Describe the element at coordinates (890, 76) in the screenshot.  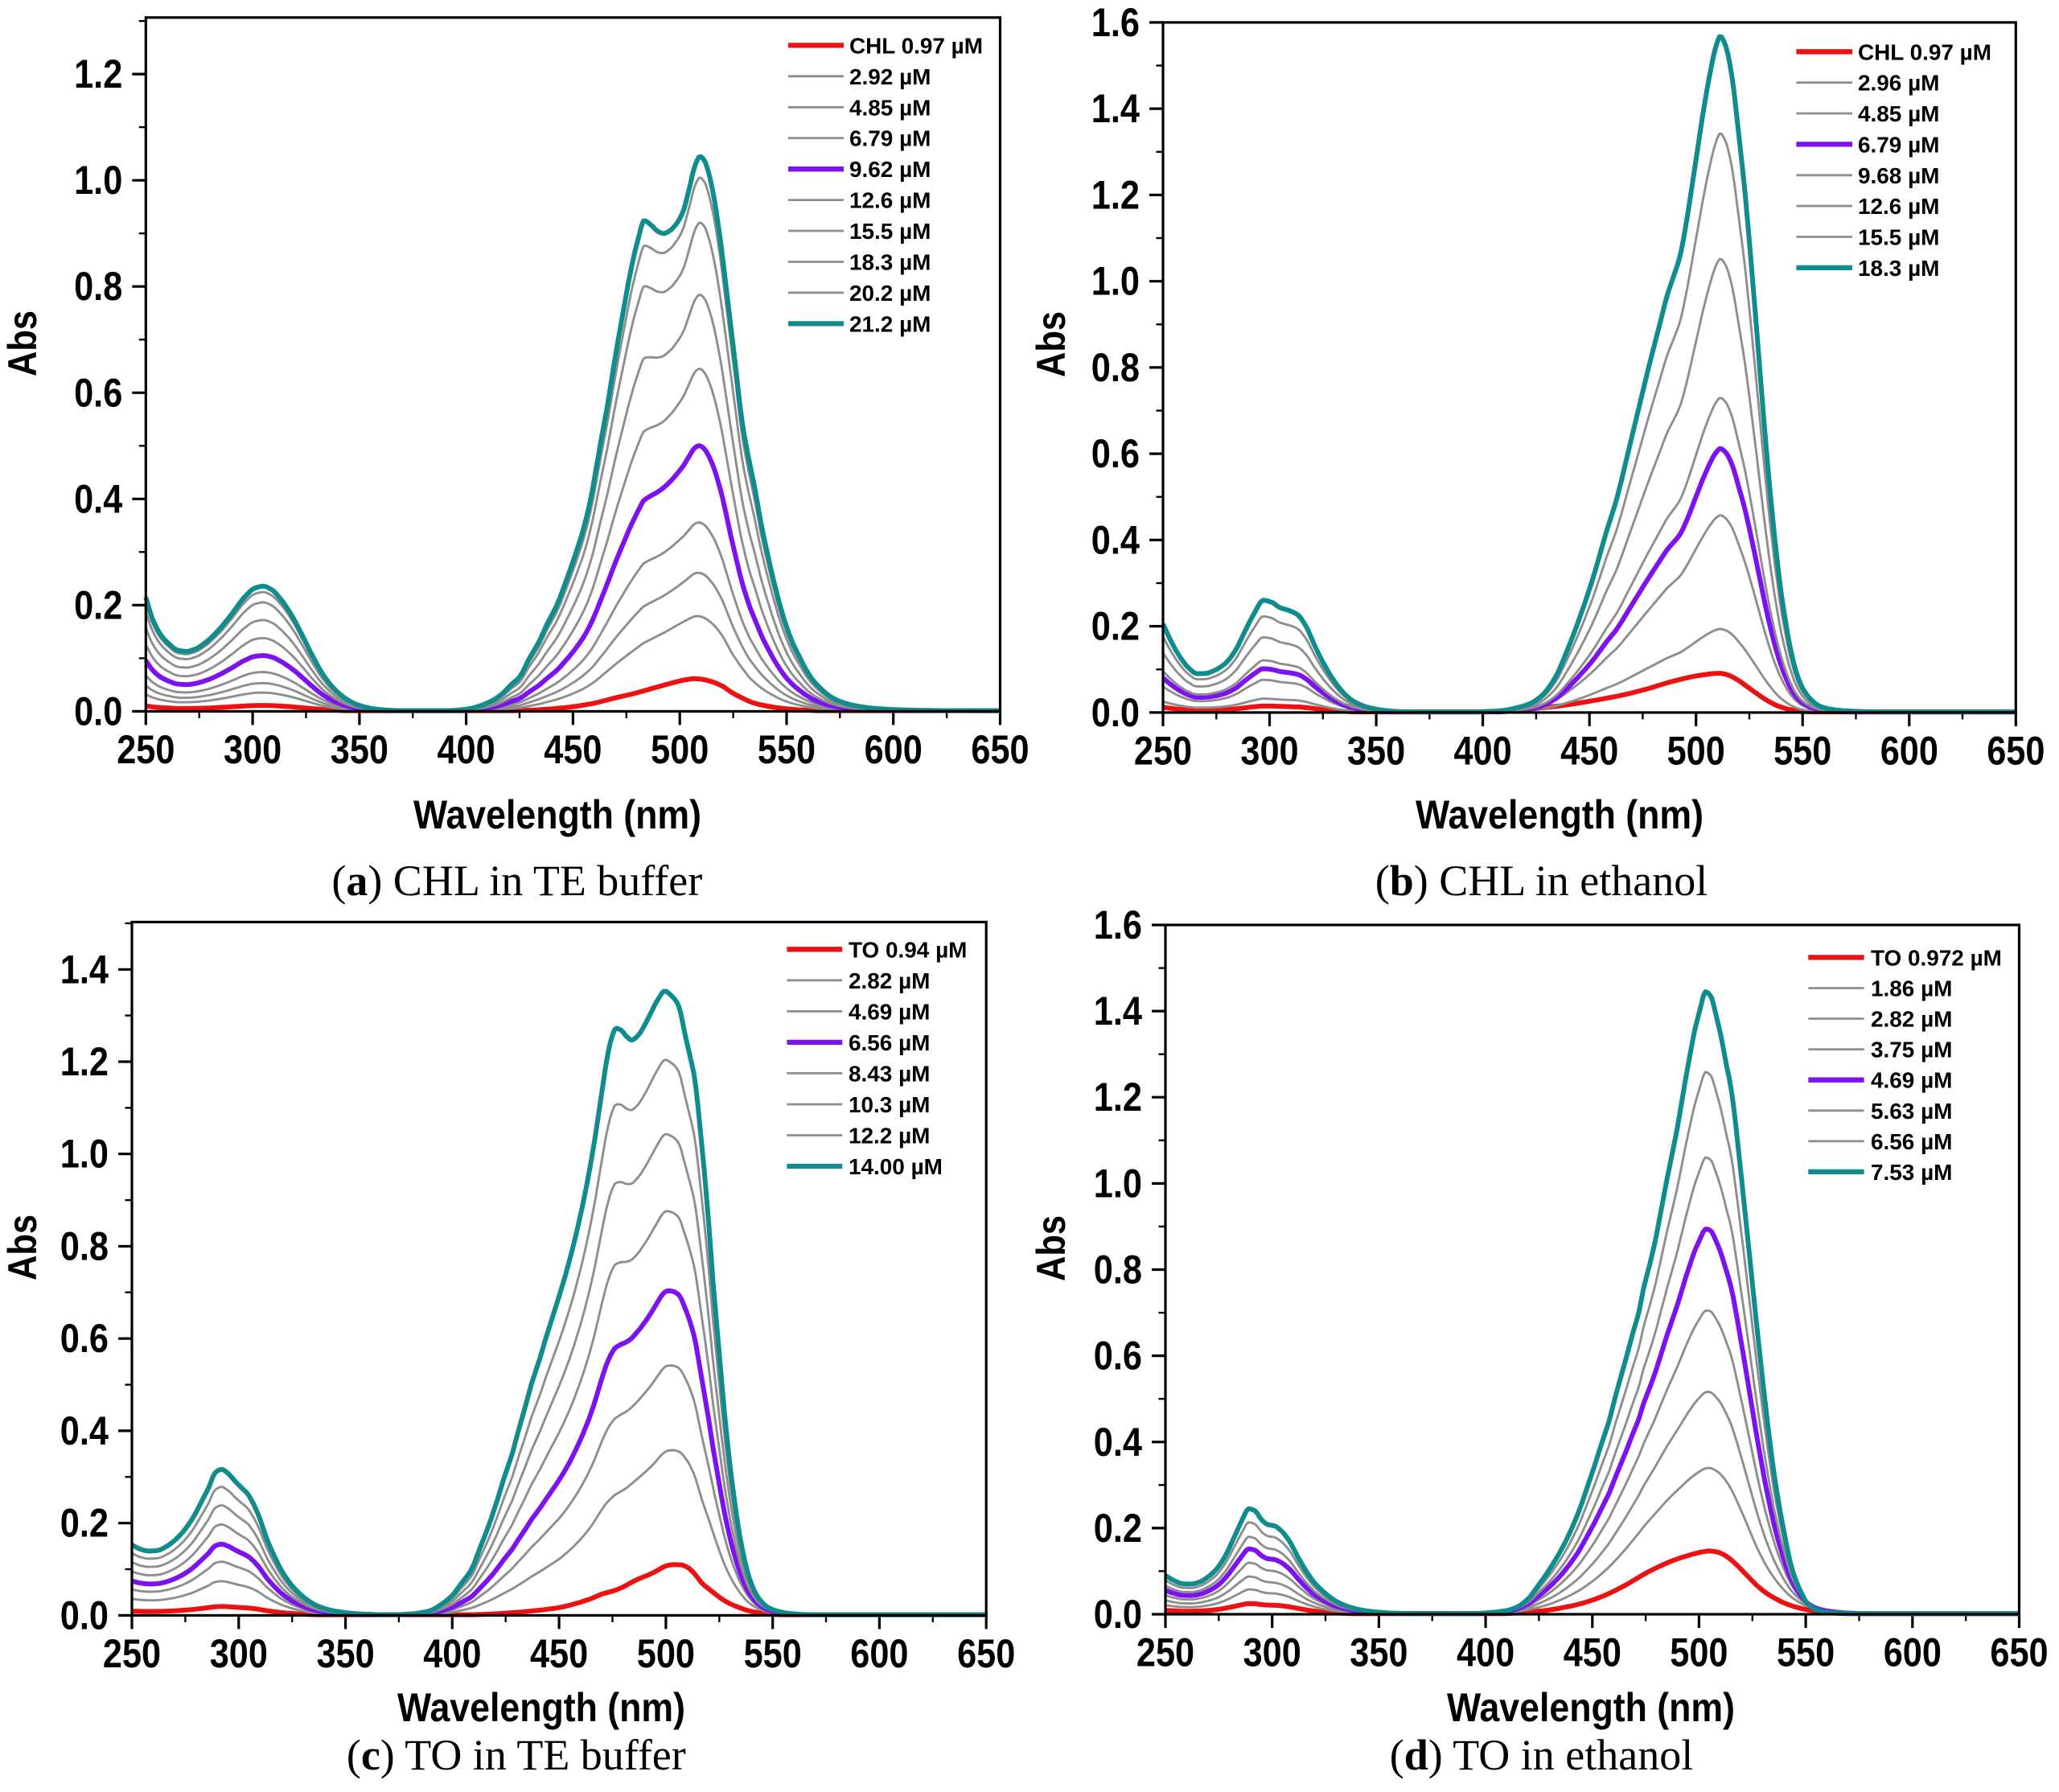
I see `svg-text: 2.92 µM` at that location.